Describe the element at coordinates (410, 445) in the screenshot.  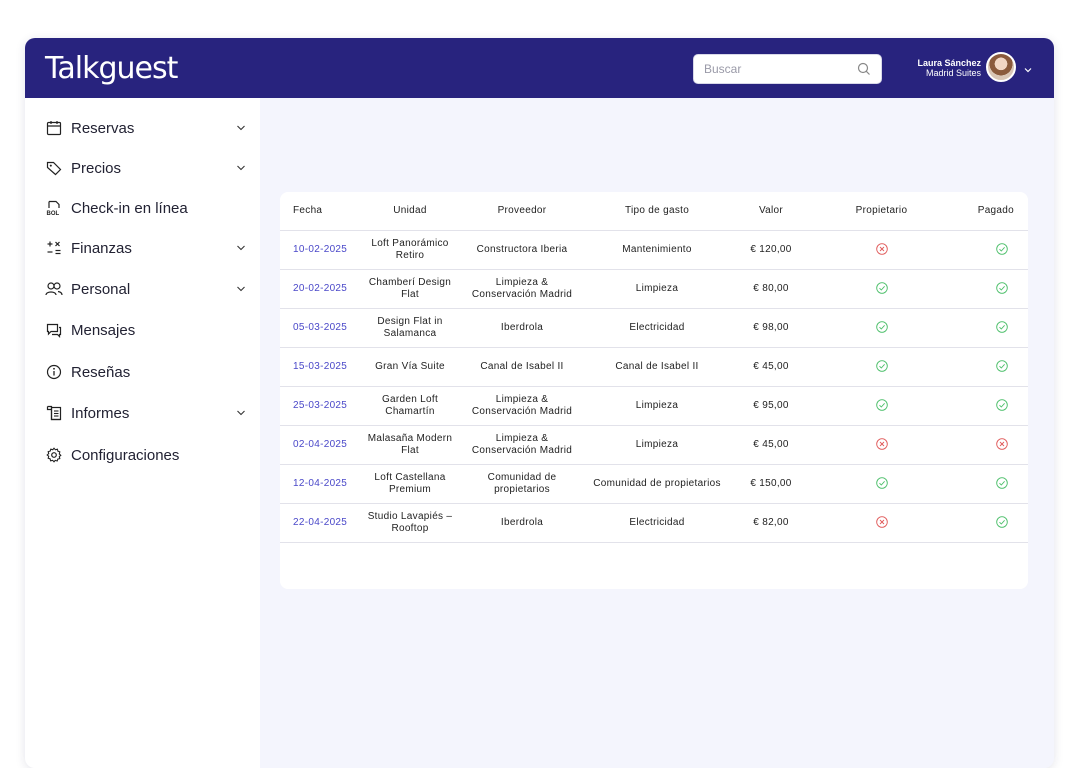
I see `unit-cell: Malasaña Modern Flat` at that location.